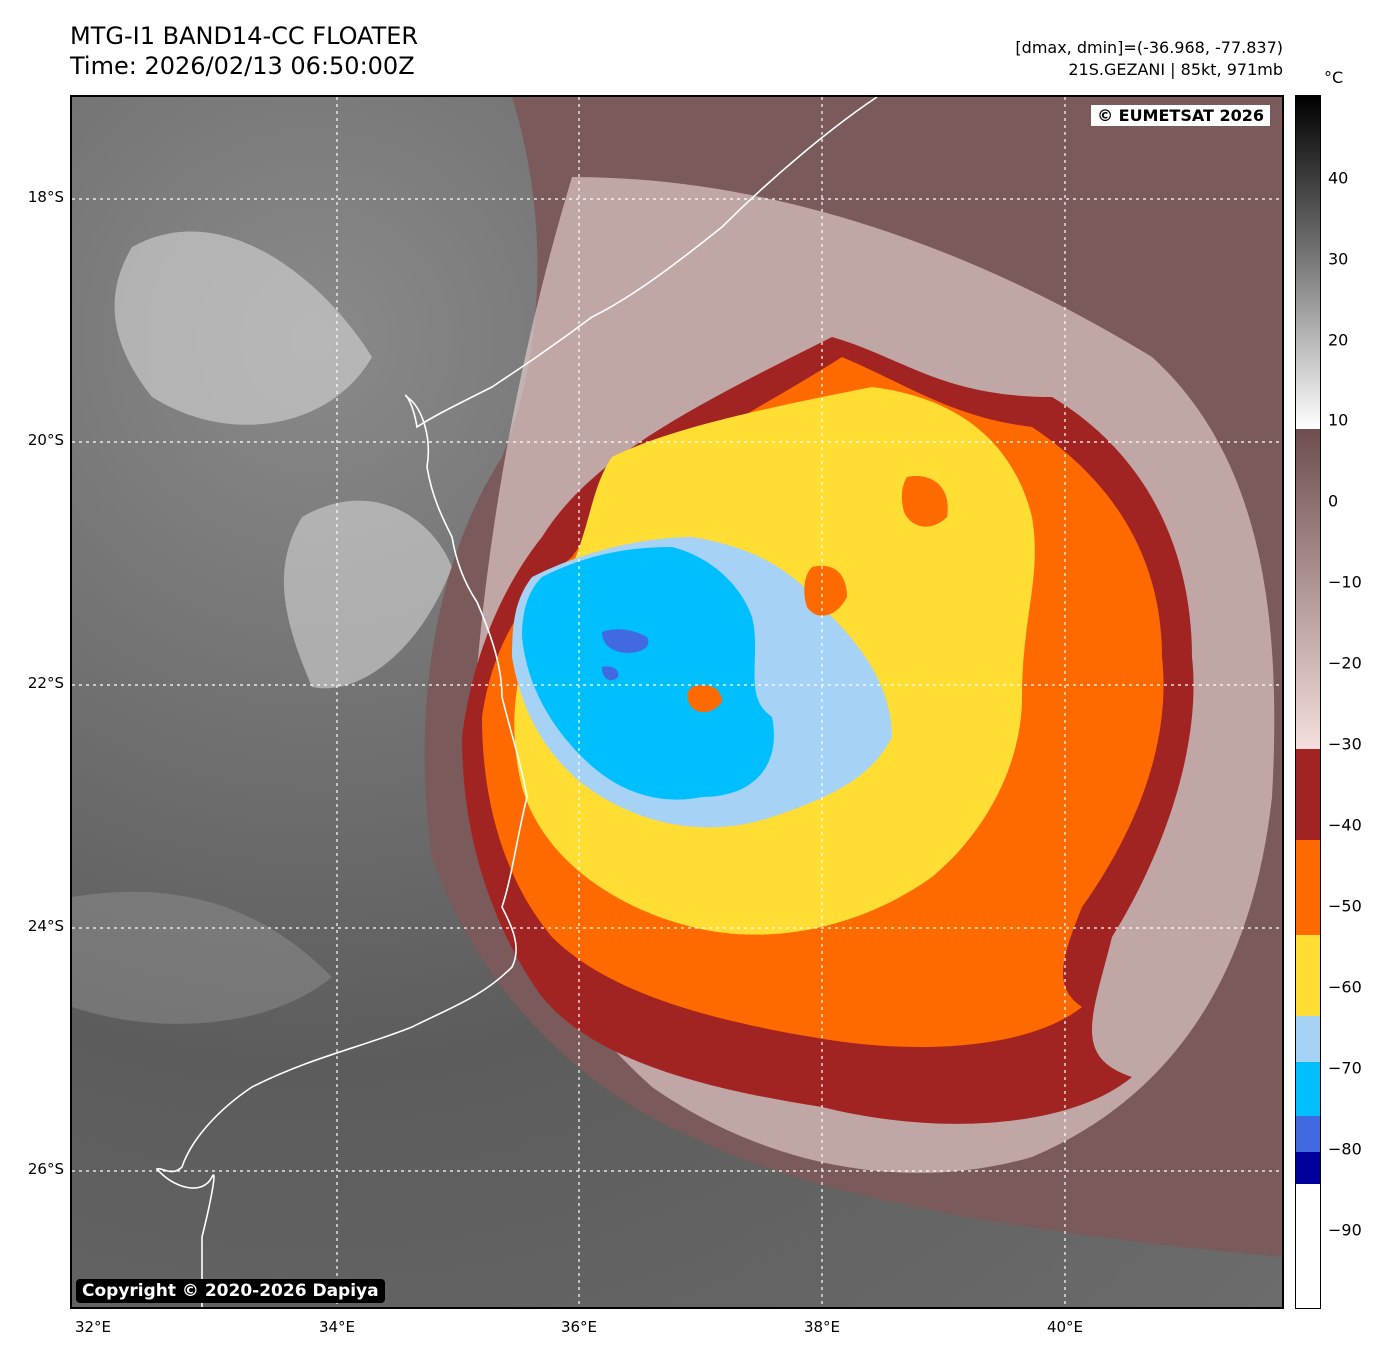  Describe the element at coordinates (45, 1169) in the screenshot. I see `lat-label: 26°S` at that location.